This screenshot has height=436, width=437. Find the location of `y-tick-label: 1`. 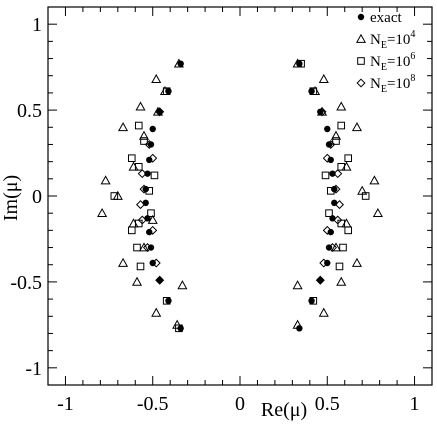

y-tick-label: 1 is located at coordinates (37, 25).